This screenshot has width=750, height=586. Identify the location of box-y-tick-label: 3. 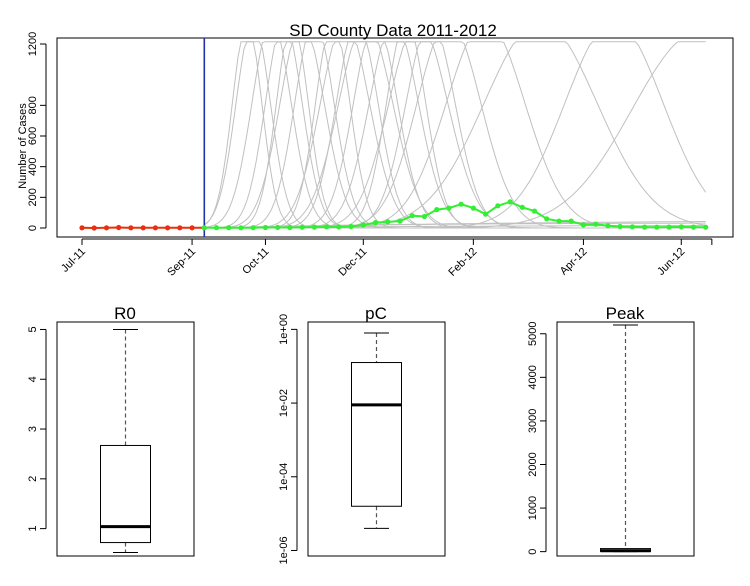
(33, 429).